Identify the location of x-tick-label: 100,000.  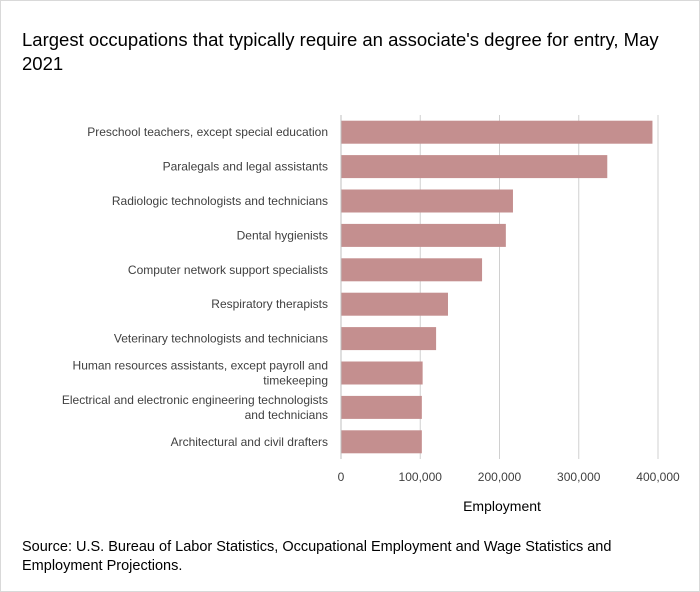
(421, 477).